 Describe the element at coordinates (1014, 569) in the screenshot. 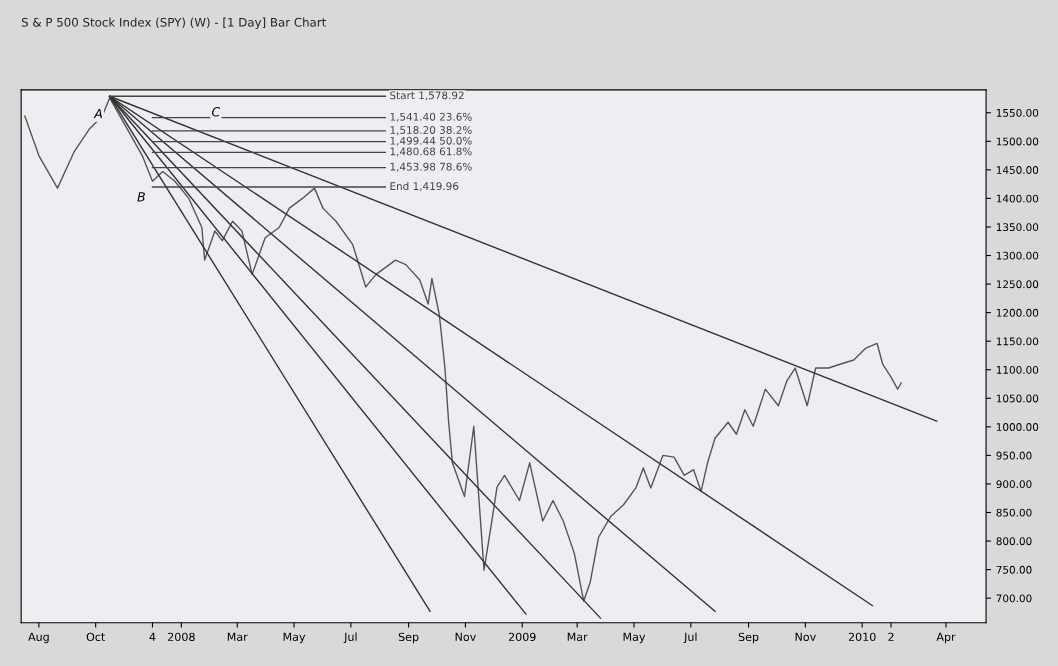

I see `y-tick-label: 750.00` at that location.